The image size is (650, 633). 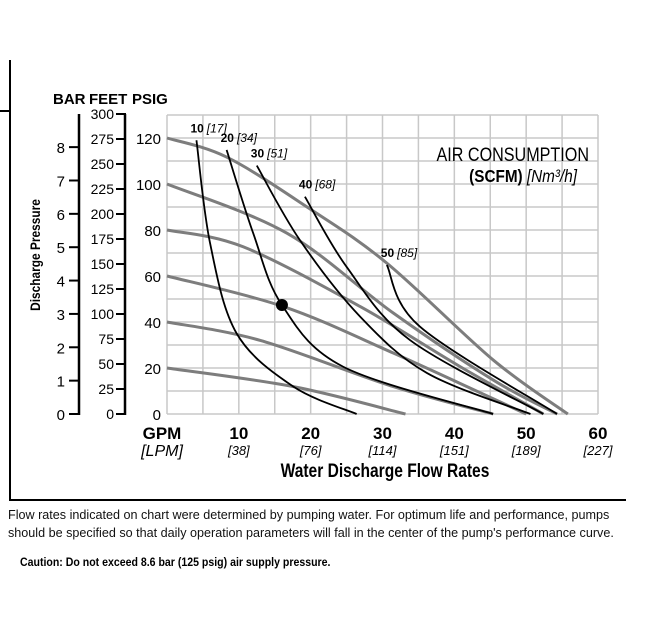 What do you see at coordinates (228, 138) in the screenshot?
I see `air-curve-scfm: 20` at bounding box center [228, 138].